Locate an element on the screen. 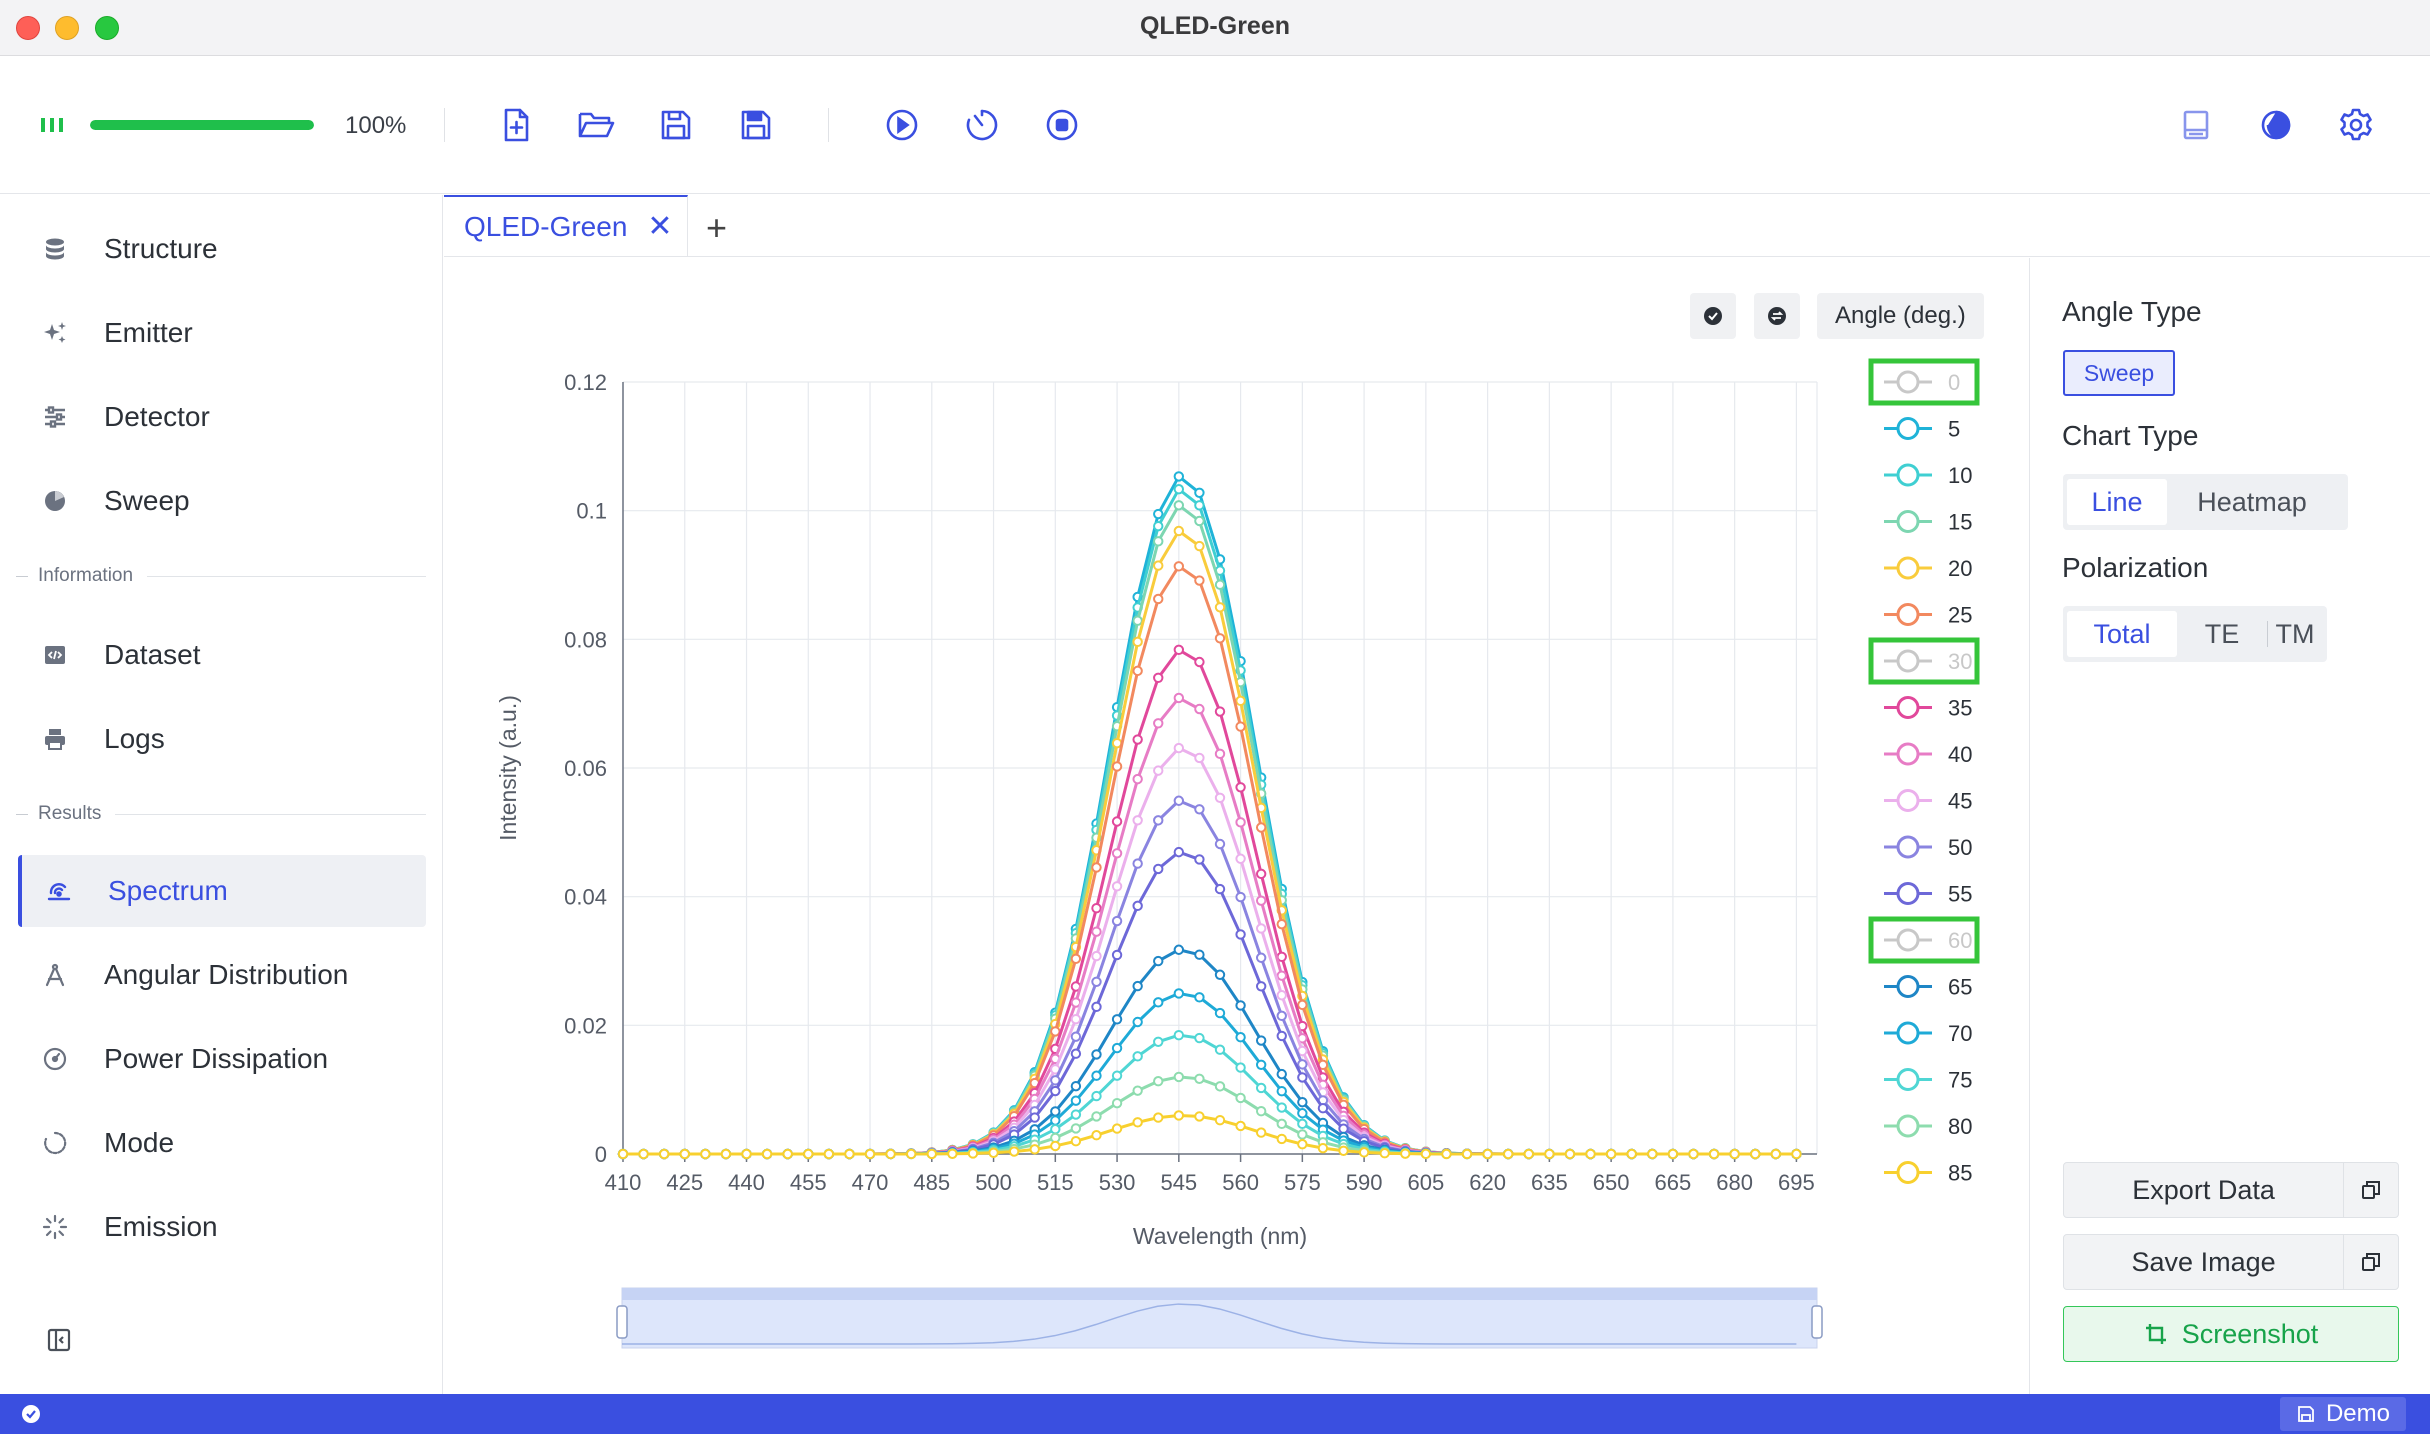 Image resolution: width=2430 pixels, height=1434 pixels. x-tick-label: 575 is located at coordinates (1302, 1182).